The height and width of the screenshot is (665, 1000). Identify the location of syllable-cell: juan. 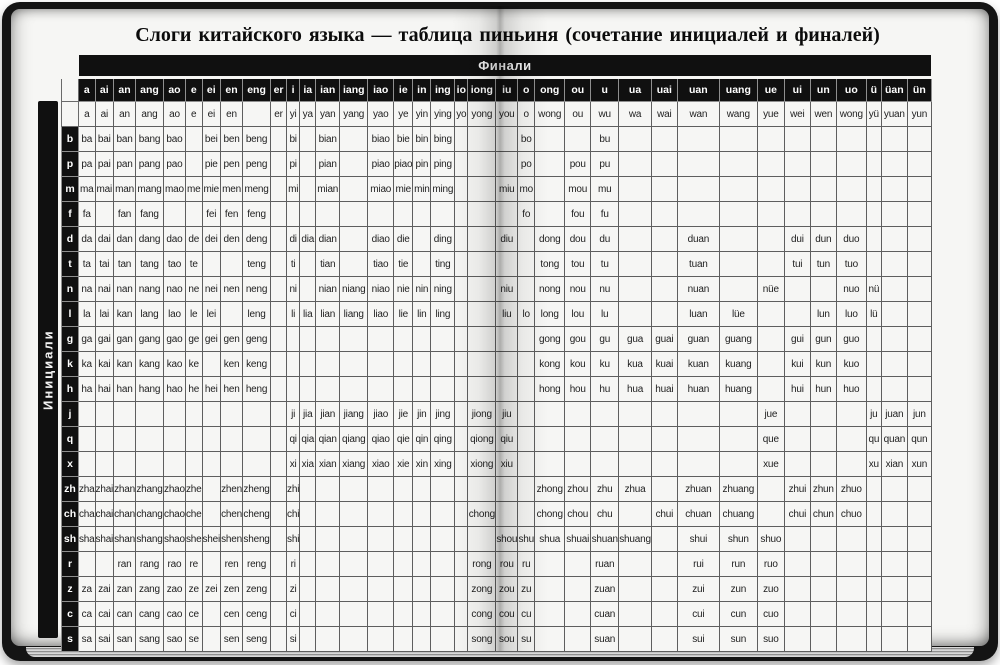
(894, 414).